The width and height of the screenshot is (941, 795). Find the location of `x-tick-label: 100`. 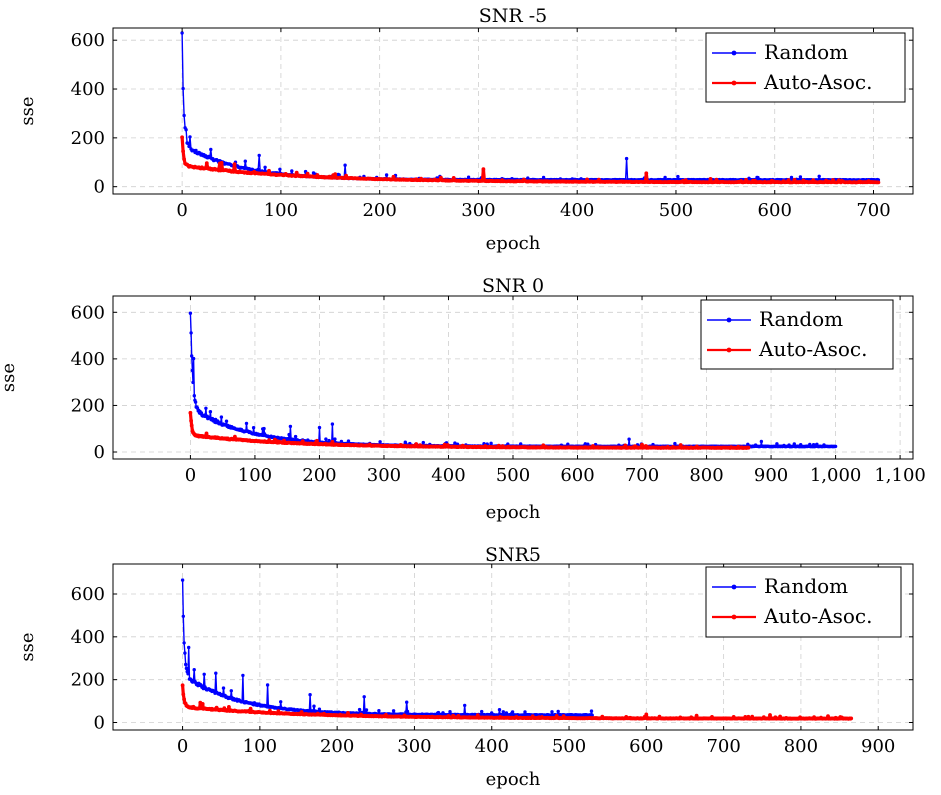

x-tick-label: 100 is located at coordinates (260, 746).